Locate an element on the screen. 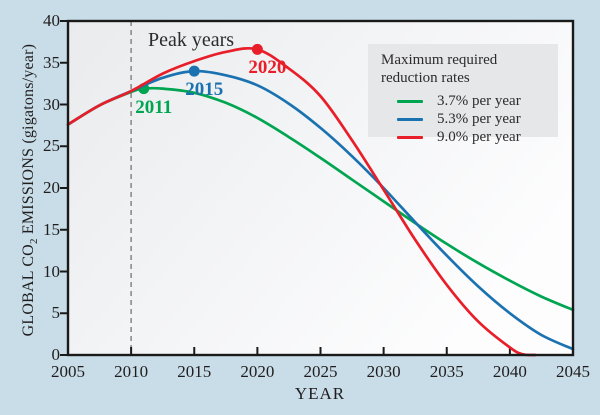  legend-label: 3.7% per year is located at coordinates (479, 100).